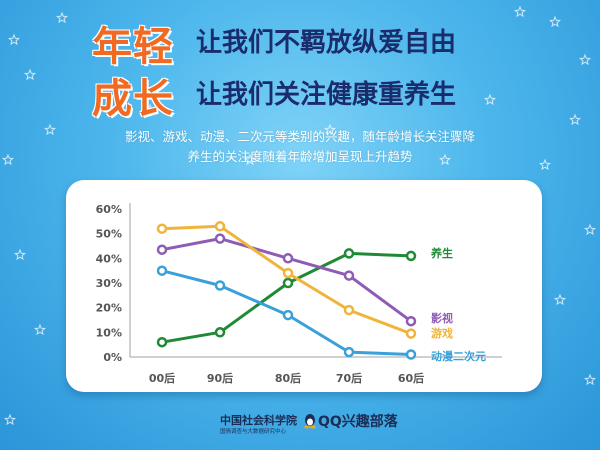  I want to click on x-tick-label: 80后, so click(288, 378).